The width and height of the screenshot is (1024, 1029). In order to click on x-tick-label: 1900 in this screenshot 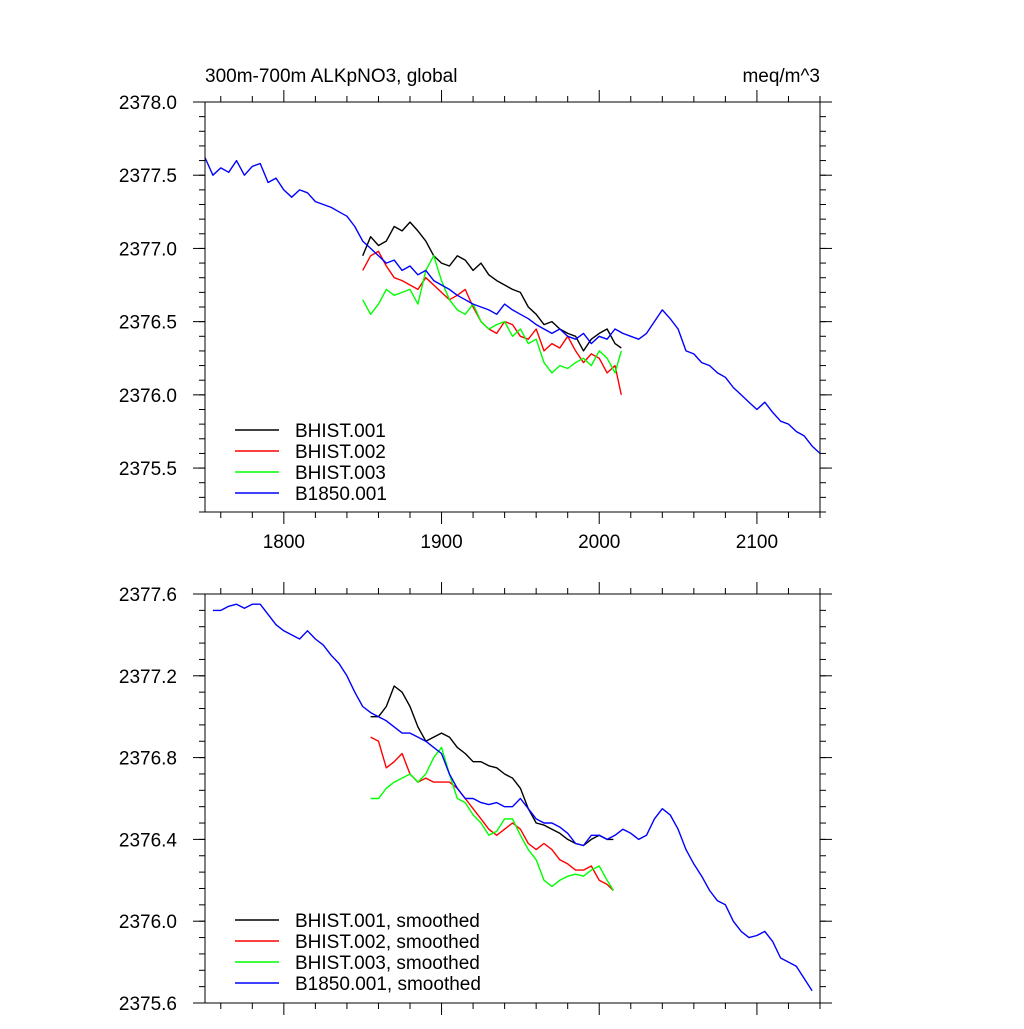, I will do `click(441, 542)`.